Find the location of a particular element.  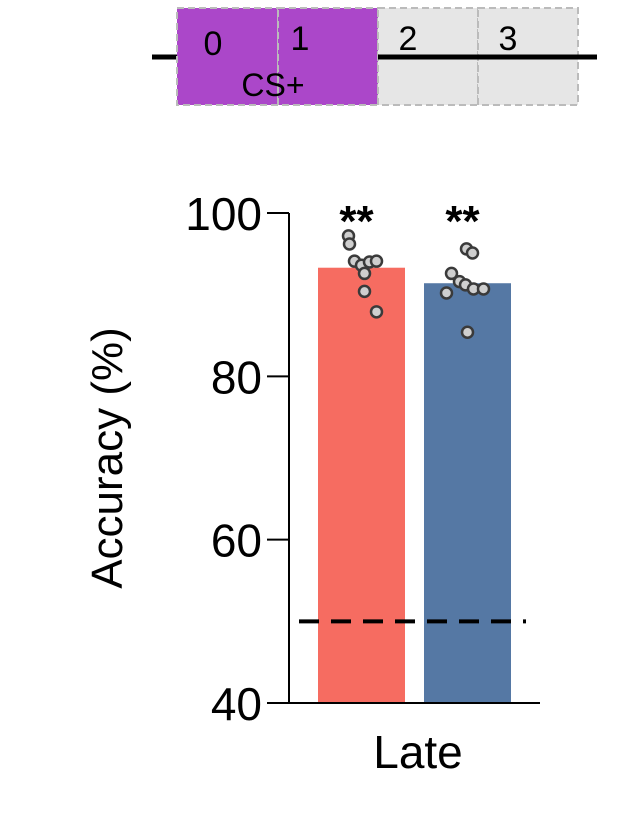

timeline-number-1: 1 is located at coordinates (300, 39).